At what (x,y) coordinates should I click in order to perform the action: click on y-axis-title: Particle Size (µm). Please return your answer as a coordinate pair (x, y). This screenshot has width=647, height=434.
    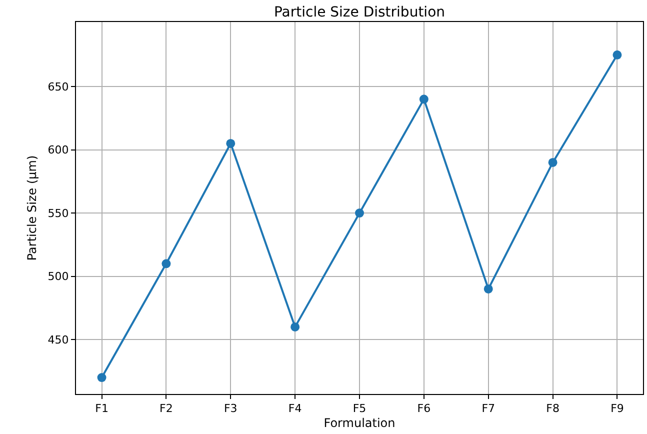
    Looking at the image, I should click on (32, 208).